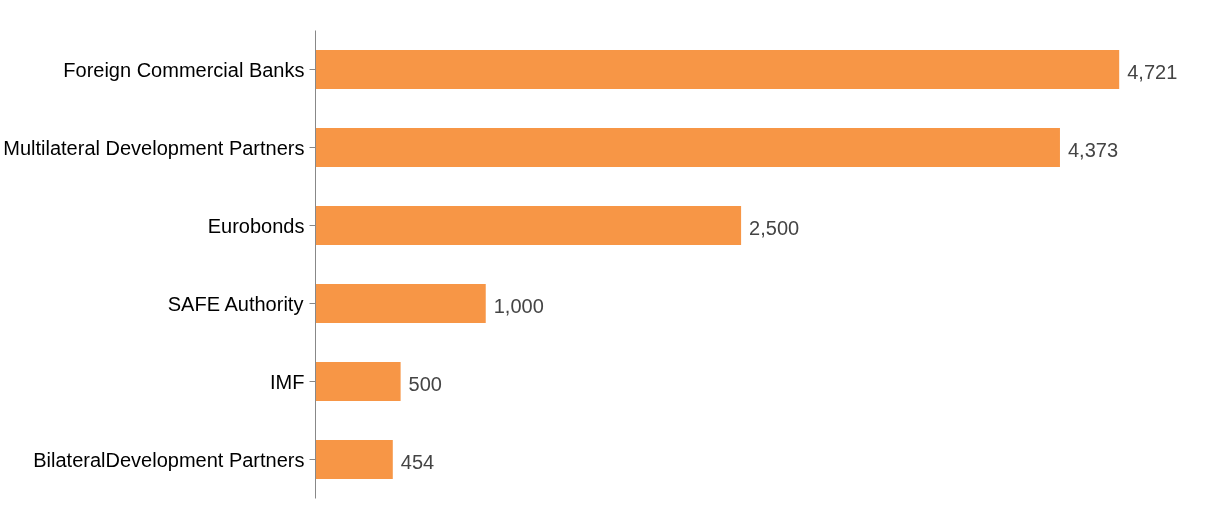 This screenshot has width=1223, height=528. I want to click on data-label: 4,721, so click(1152, 71).